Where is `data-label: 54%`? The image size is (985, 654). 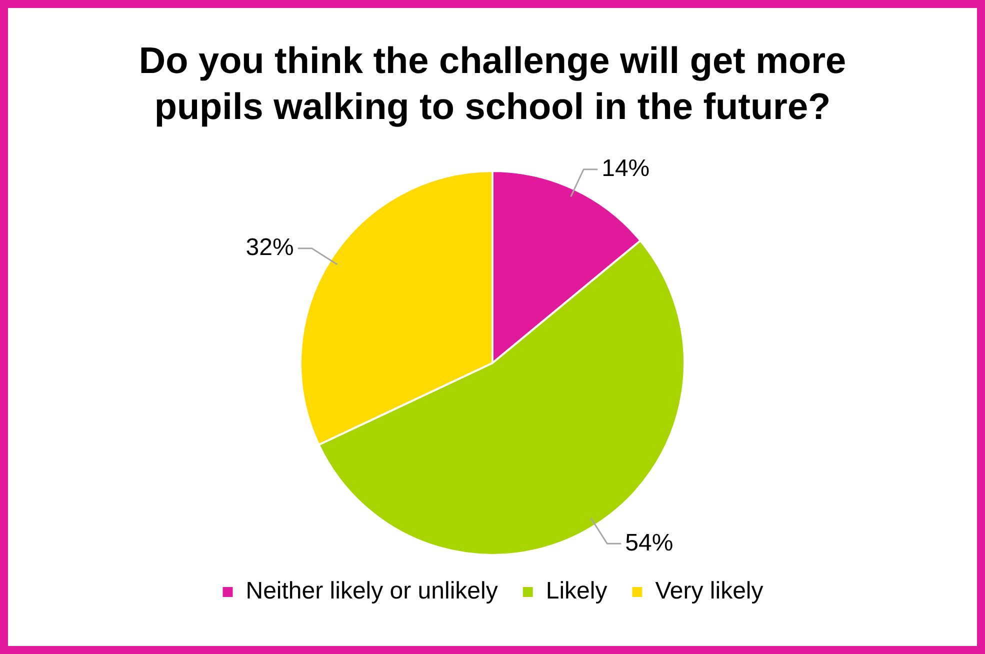 data-label: 54% is located at coordinates (649, 542).